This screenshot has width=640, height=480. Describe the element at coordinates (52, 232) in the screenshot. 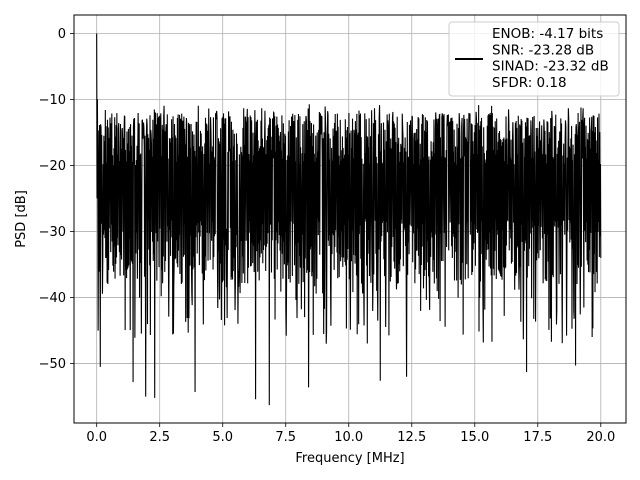

I see `y-tick-label-3: −30` at that location.